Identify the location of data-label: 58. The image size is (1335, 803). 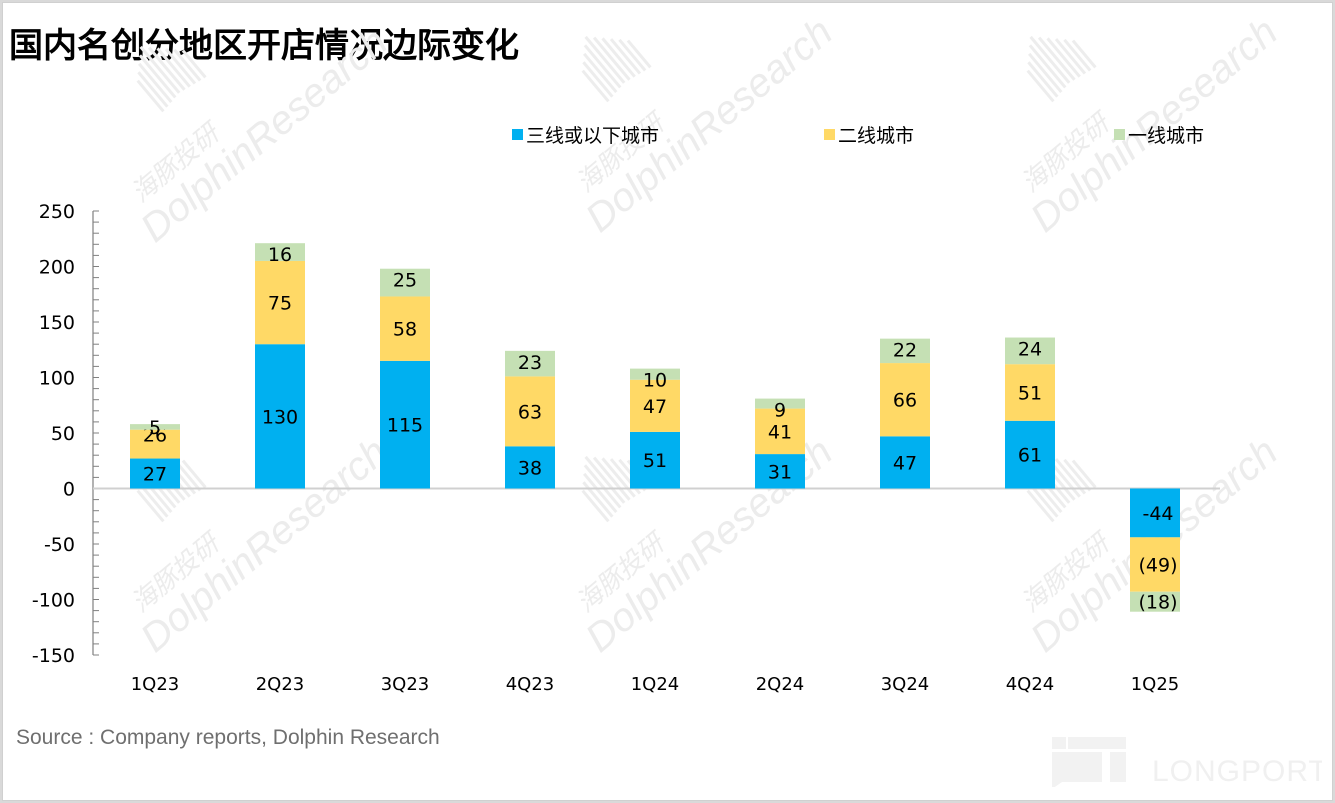
(405, 330).